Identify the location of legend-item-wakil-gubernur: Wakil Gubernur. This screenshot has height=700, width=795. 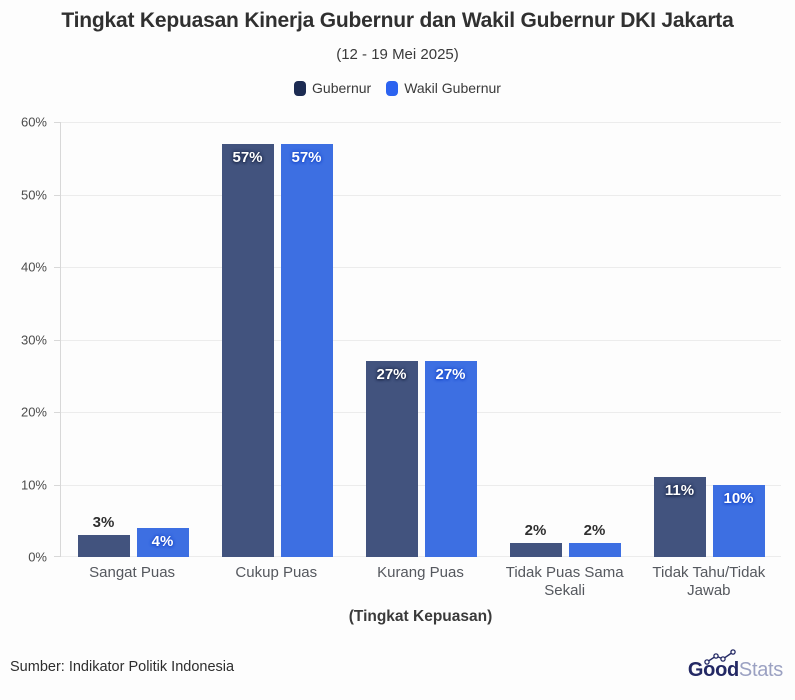
(443, 88).